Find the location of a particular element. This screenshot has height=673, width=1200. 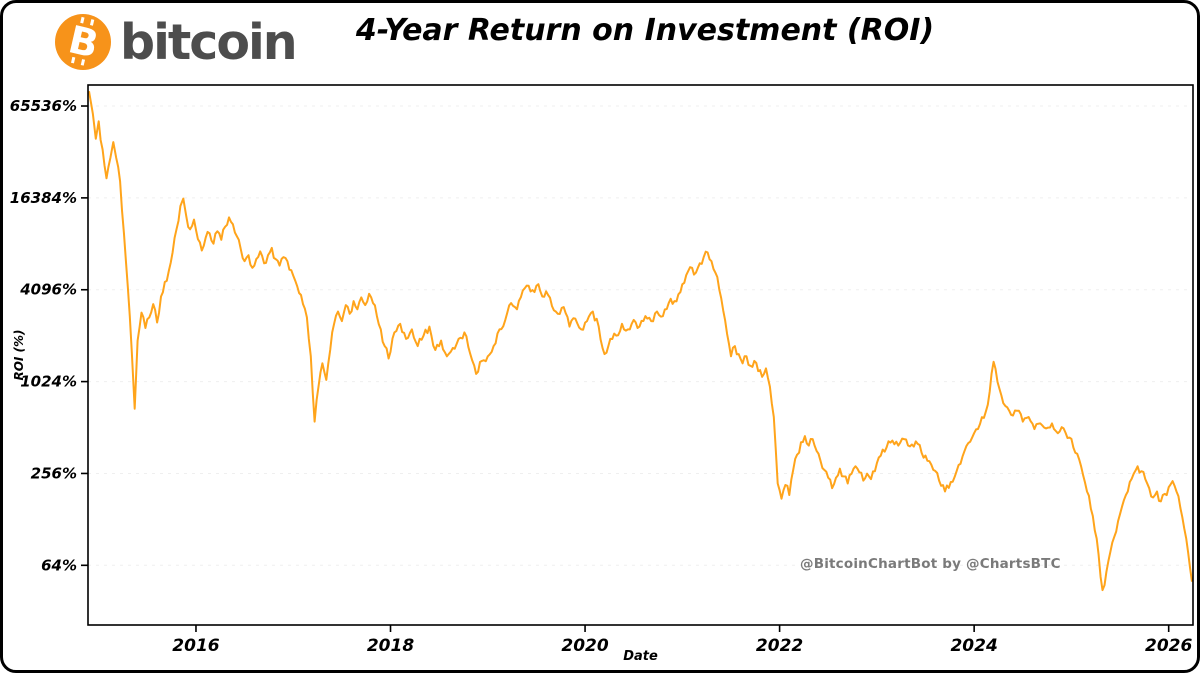

x-tick-label: 2022 is located at coordinates (779, 646).